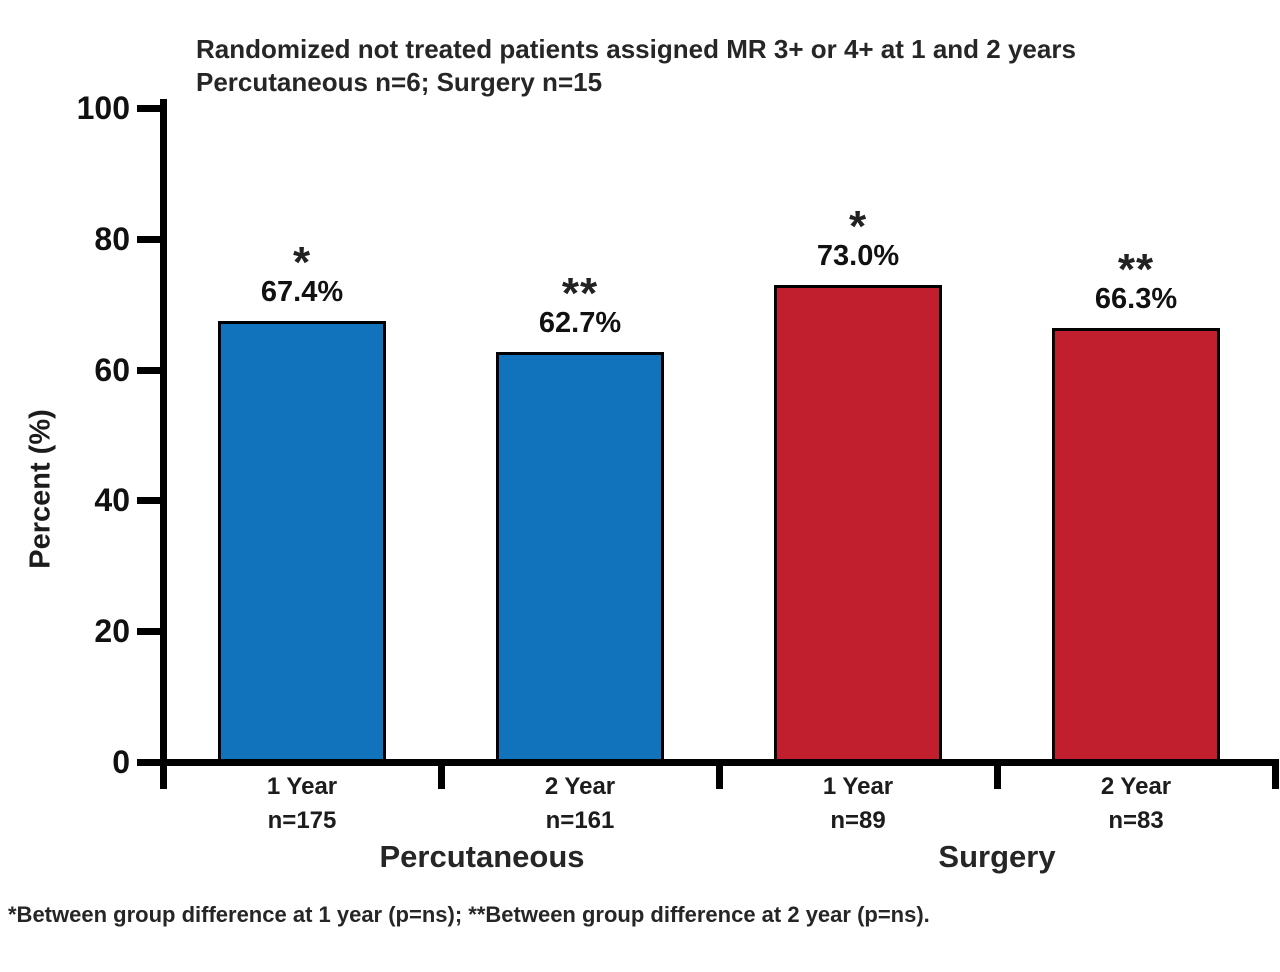 The height and width of the screenshot is (972, 1280). What do you see at coordinates (858, 820) in the screenshot?
I see `x-axis-category-n: n=89` at bounding box center [858, 820].